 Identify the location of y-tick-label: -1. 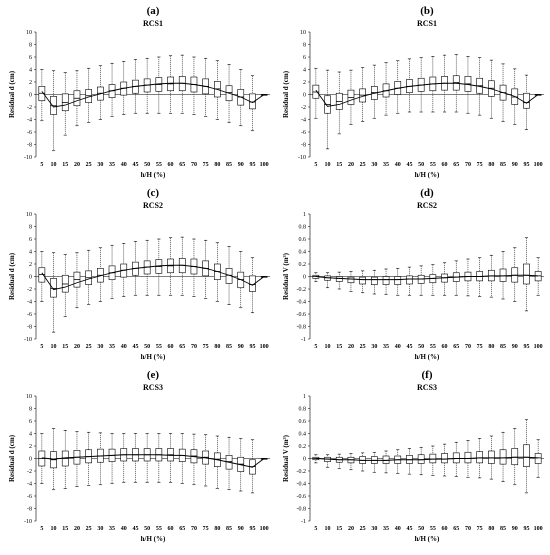
(303, 522).